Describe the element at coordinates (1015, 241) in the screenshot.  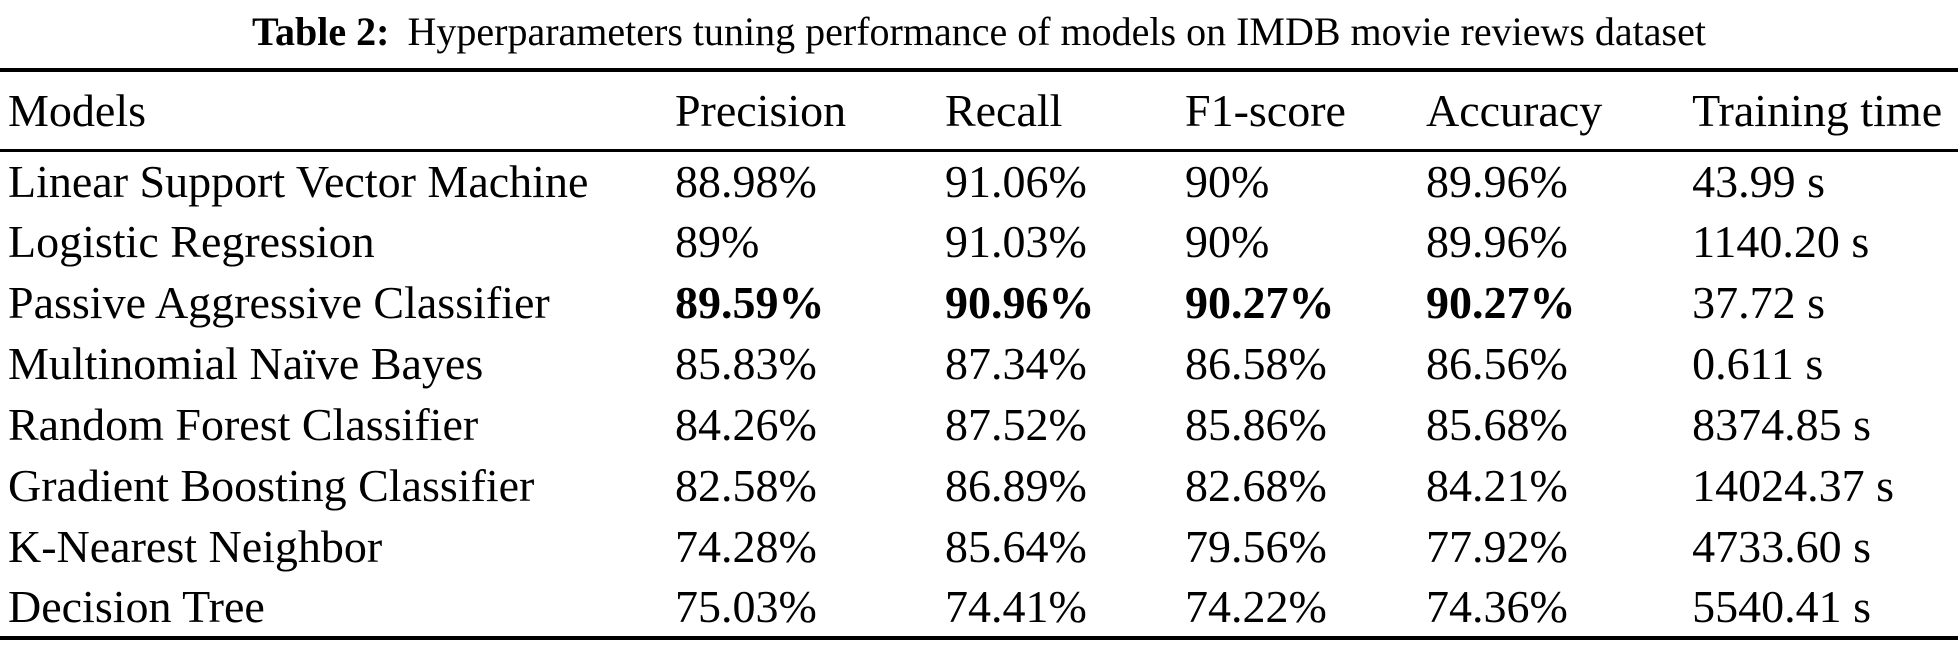
I see `recall-cell: 91.03%` at that location.